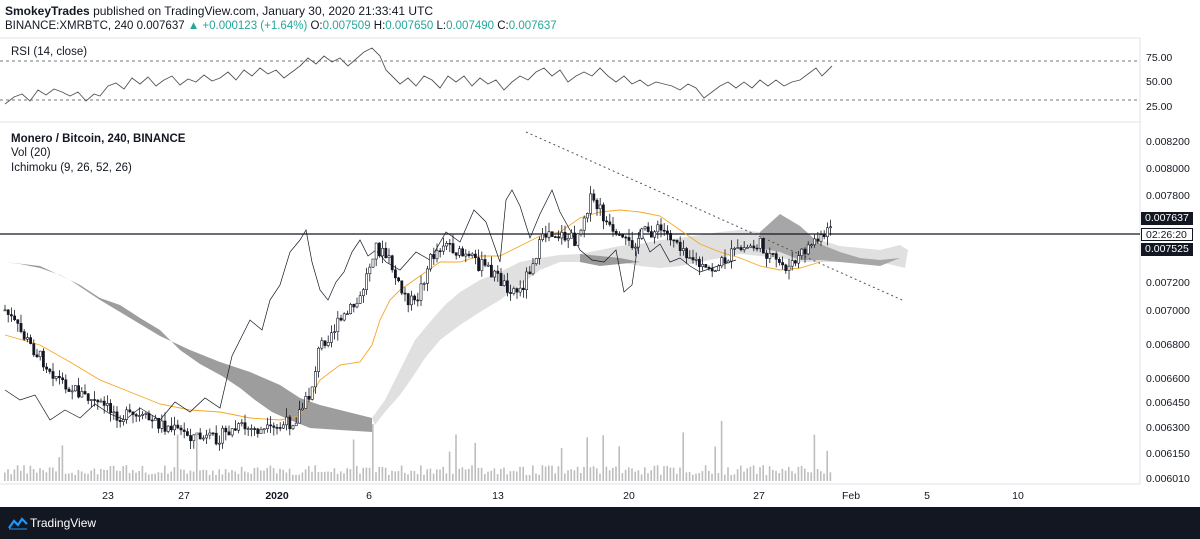 The height and width of the screenshot is (539, 1200). What do you see at coordinates (1168, 454) in the screenshot?
I see `price-tick: 0.006150` at bounding box center [1168, 454].